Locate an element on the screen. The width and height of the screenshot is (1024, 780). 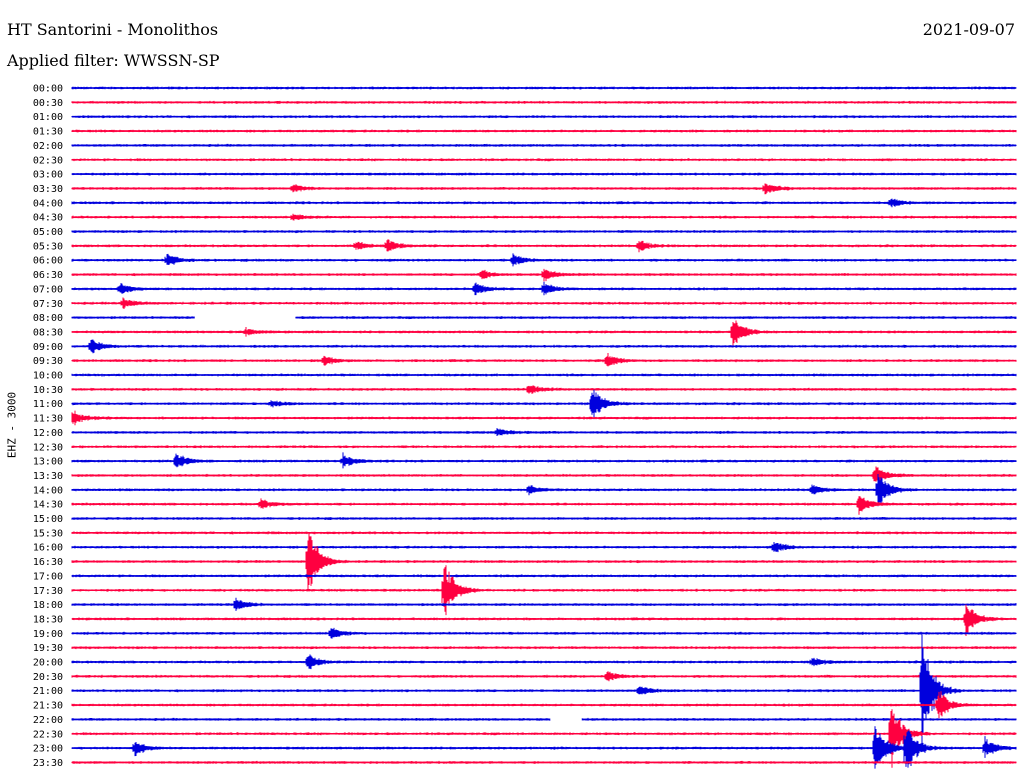
row-time-label: 22:30 is located at coordinates (48, 734).